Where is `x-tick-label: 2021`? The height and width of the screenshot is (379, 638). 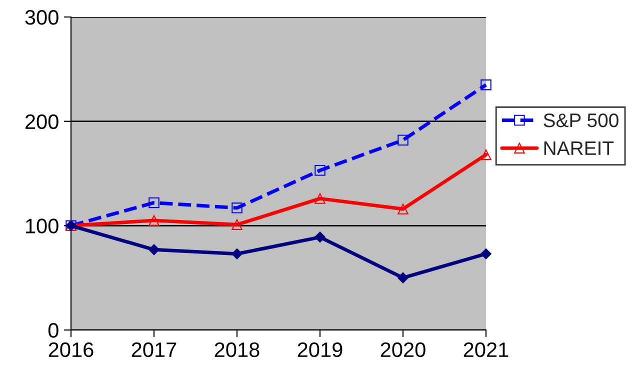
x-tick-label: 2021 is located at coordinates (486, 350).